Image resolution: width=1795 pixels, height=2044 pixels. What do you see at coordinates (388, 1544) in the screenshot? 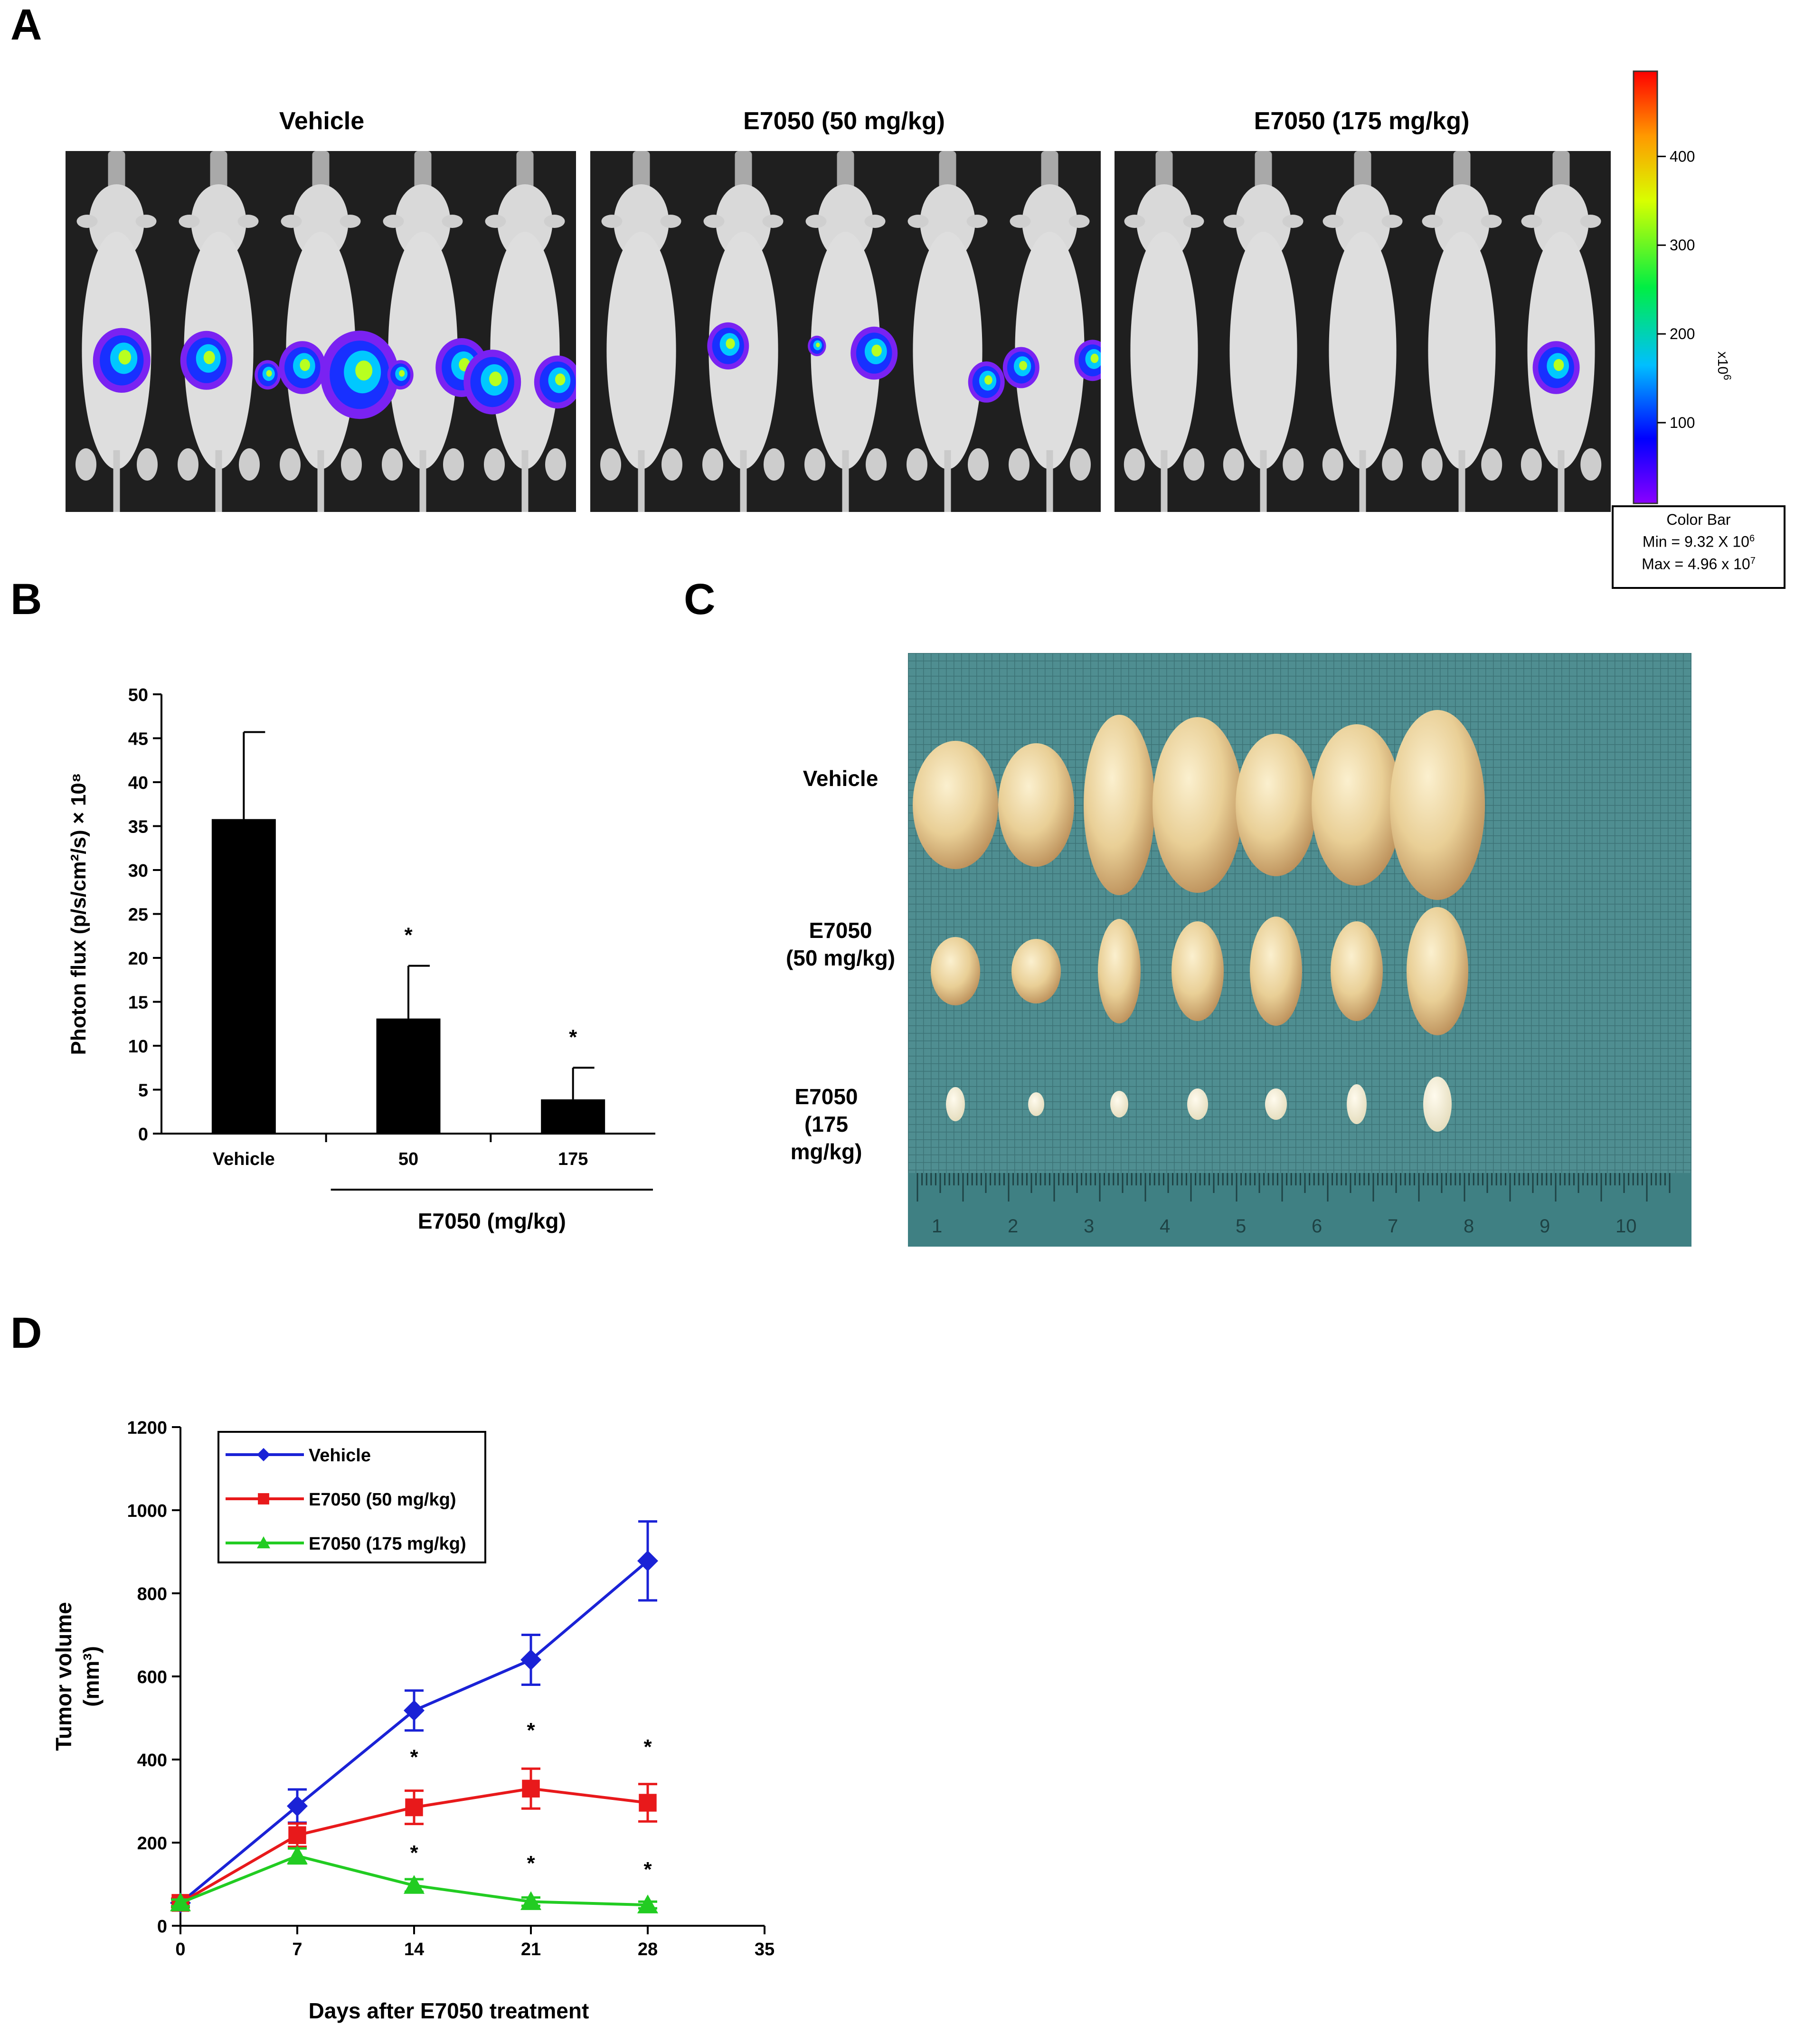
I see `legend-label: E7050 (175 mg/kg)` at bounding box center [388, 1544].